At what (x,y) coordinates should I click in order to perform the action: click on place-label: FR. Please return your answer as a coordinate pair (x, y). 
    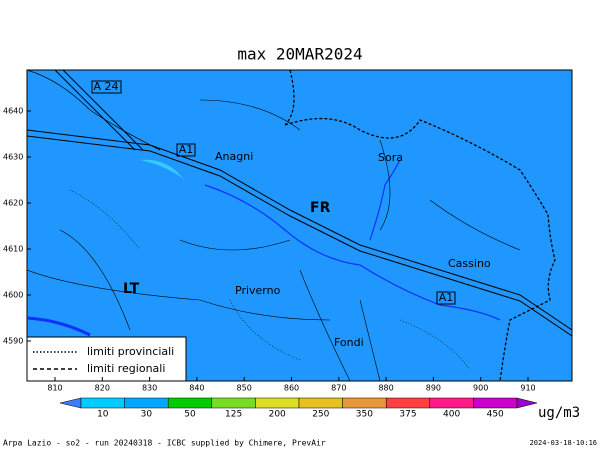
    Looking at the image, I should click on (320, 208).